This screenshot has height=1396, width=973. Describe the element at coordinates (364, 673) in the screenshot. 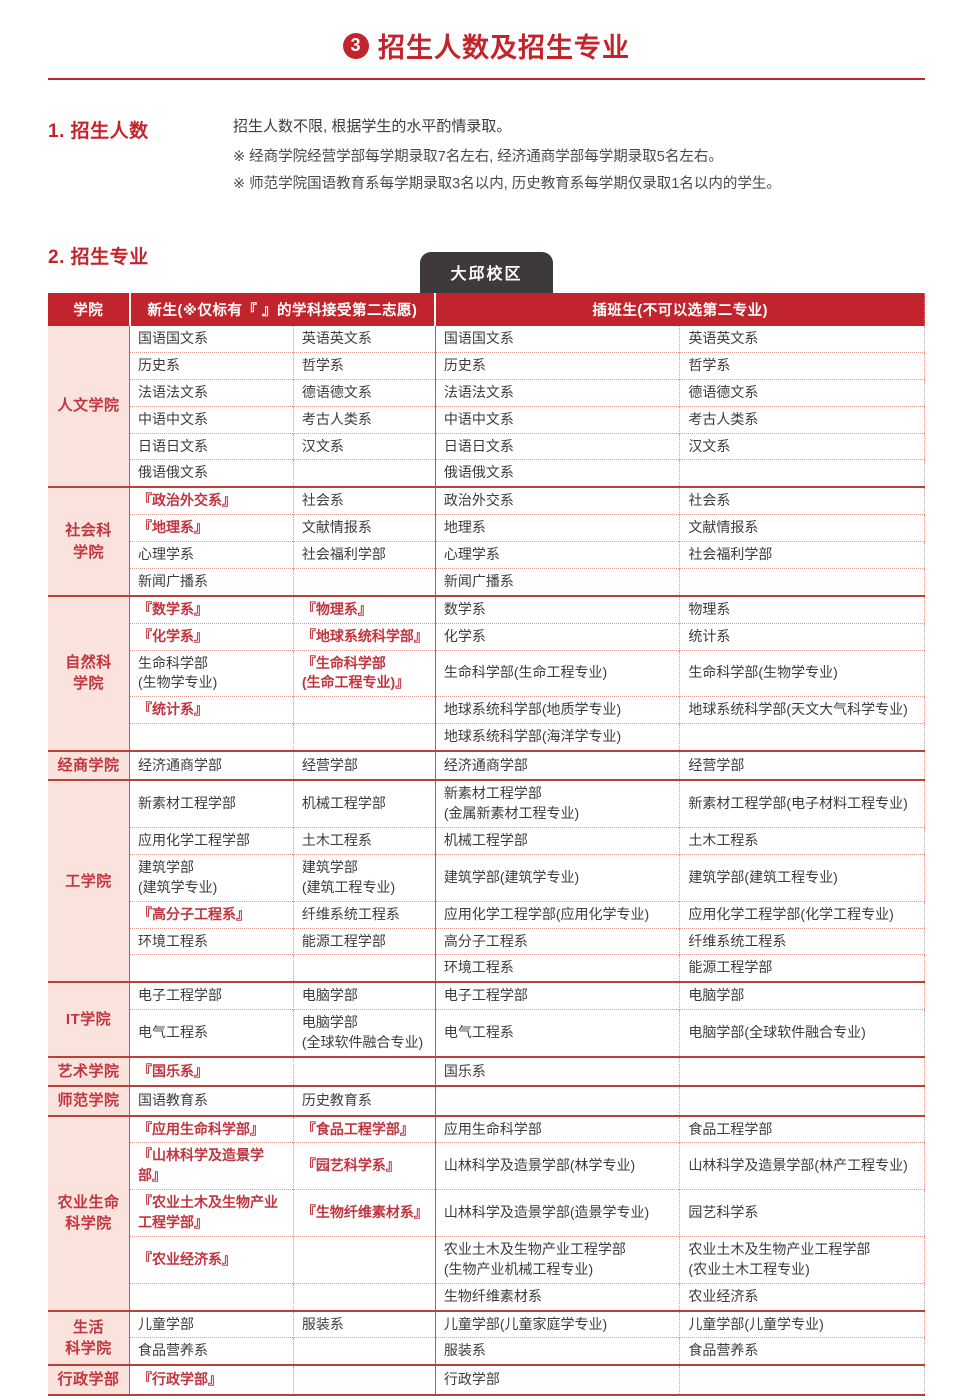

I see `dept-cell: 『生命科学部 (生命工程专业)』` at that location.